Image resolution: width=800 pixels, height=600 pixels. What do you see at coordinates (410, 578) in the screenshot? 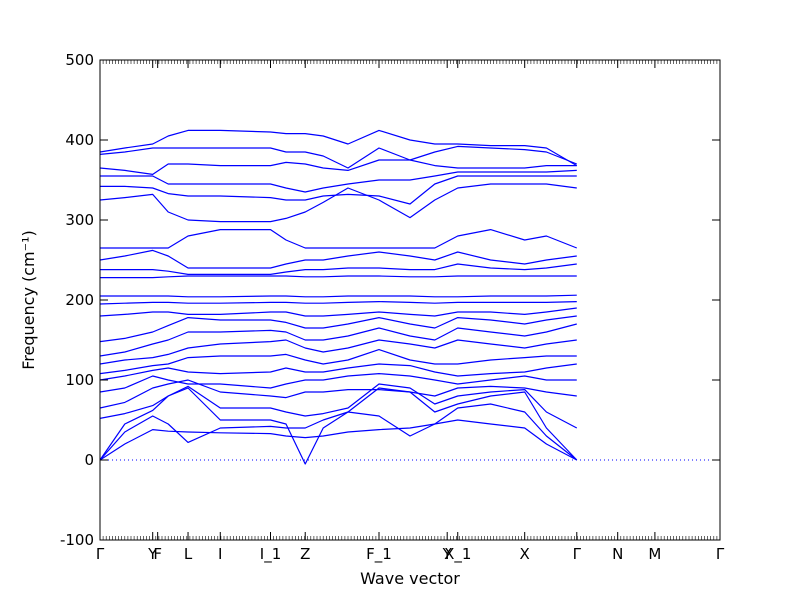
I see `x-axis-label: Wave vector` at bounding box center [410, 578].